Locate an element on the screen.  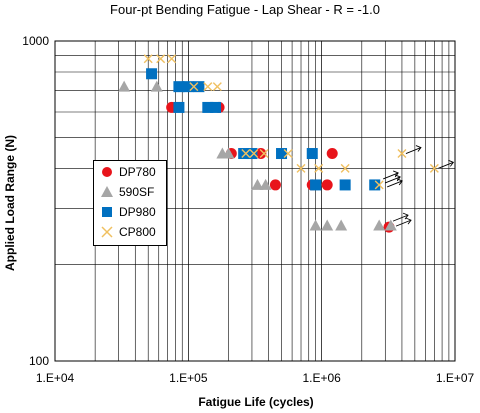
legend-item-590sf: 590SF is located at coordinates (127, 192).